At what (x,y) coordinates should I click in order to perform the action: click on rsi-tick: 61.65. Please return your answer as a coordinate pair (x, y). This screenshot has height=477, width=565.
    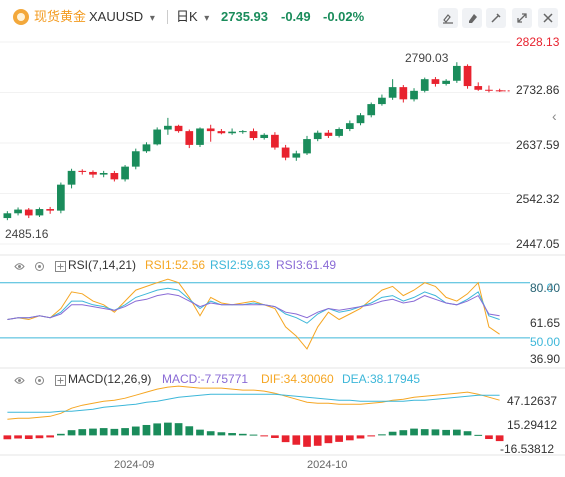
    Looking at the image, I should click on (545, 323).